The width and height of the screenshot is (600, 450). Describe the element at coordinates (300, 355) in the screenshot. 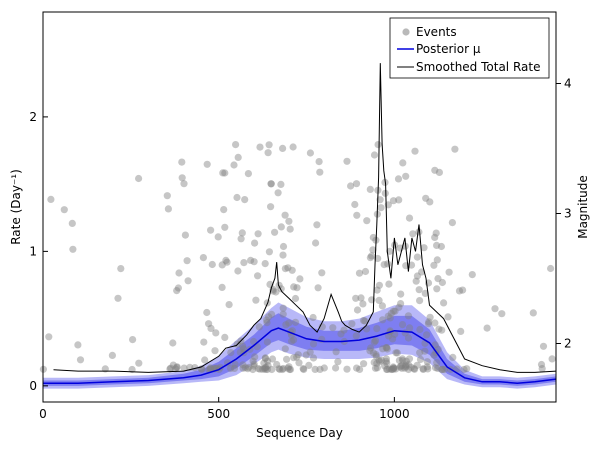

I see `posterior-mu-line` at that location.